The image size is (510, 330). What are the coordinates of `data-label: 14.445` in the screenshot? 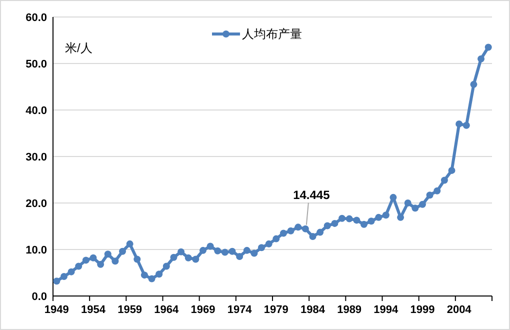 It's located at (311, 195).